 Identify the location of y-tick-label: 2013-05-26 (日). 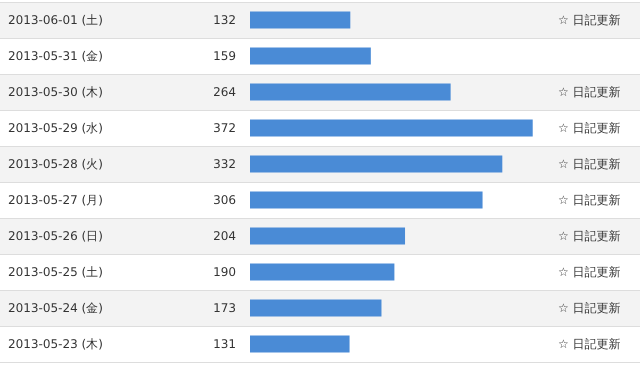
(55, 236).